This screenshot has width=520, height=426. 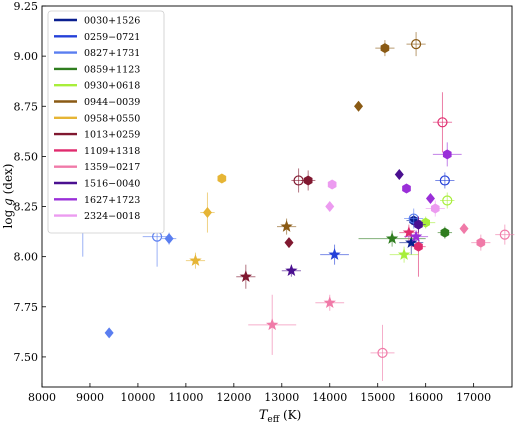 What do you see at coordinates (26, 6) in the screenshot?
I see `y-tick-label: 9.25` at bounding box center [26, 6].